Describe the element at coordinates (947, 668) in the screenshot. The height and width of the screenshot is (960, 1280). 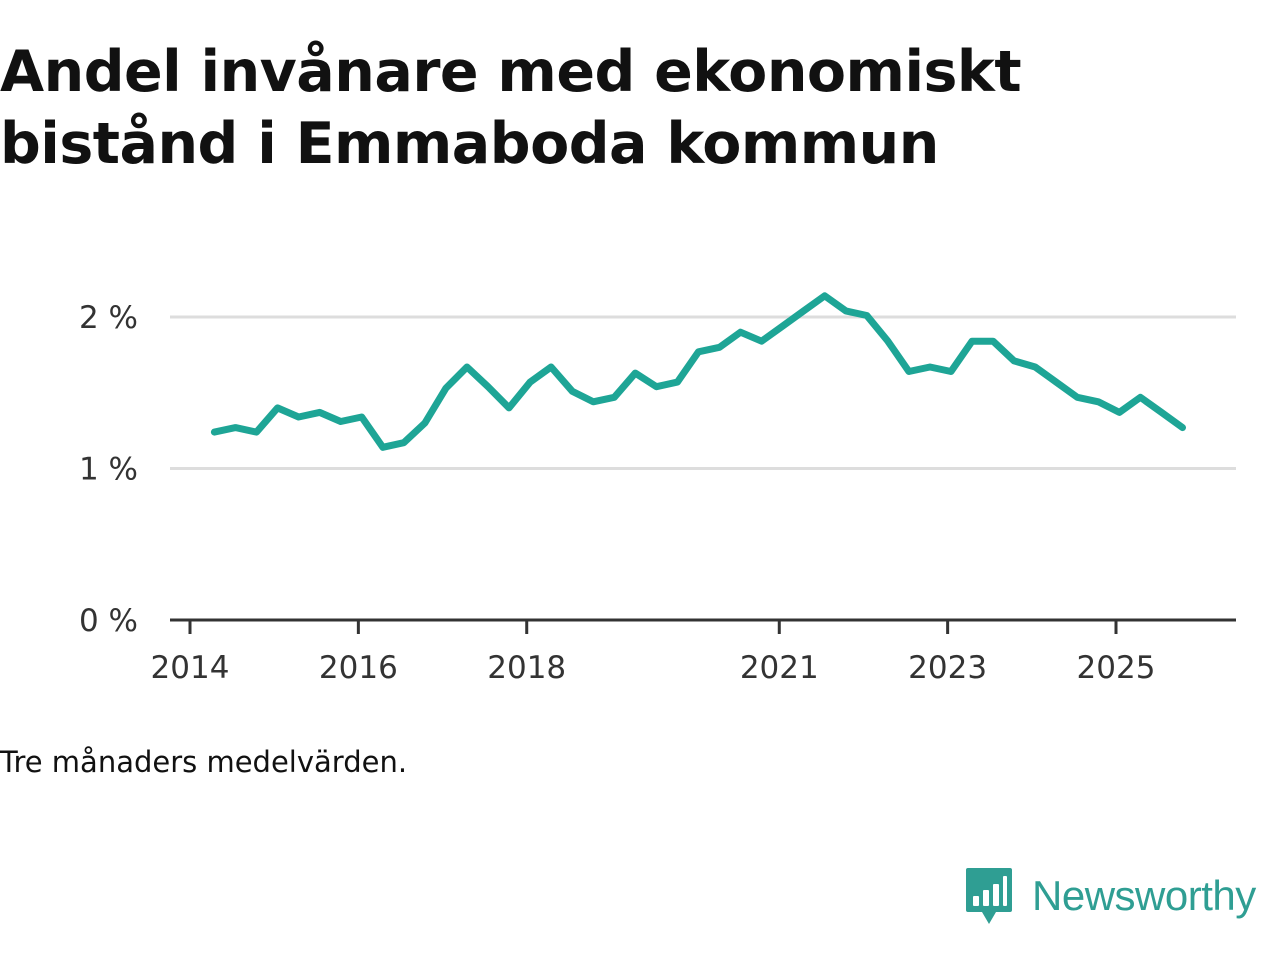
I see `x-tick-label: 2023` at that location.